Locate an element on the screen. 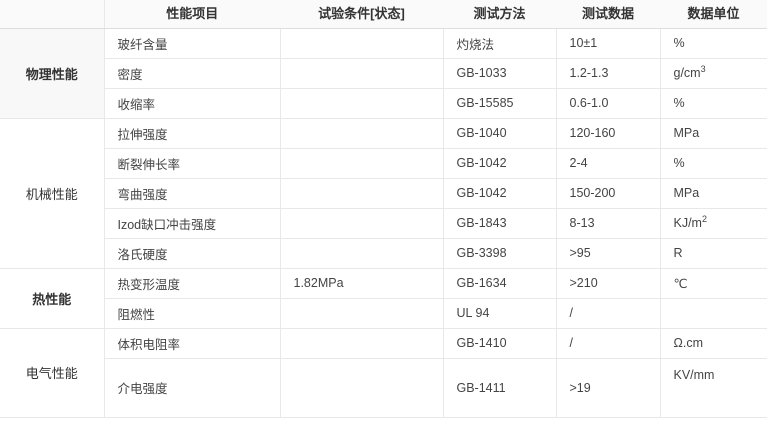 This screenshot has height=441, width=767. cell-value: >19 is located at coordinates (608, 387).